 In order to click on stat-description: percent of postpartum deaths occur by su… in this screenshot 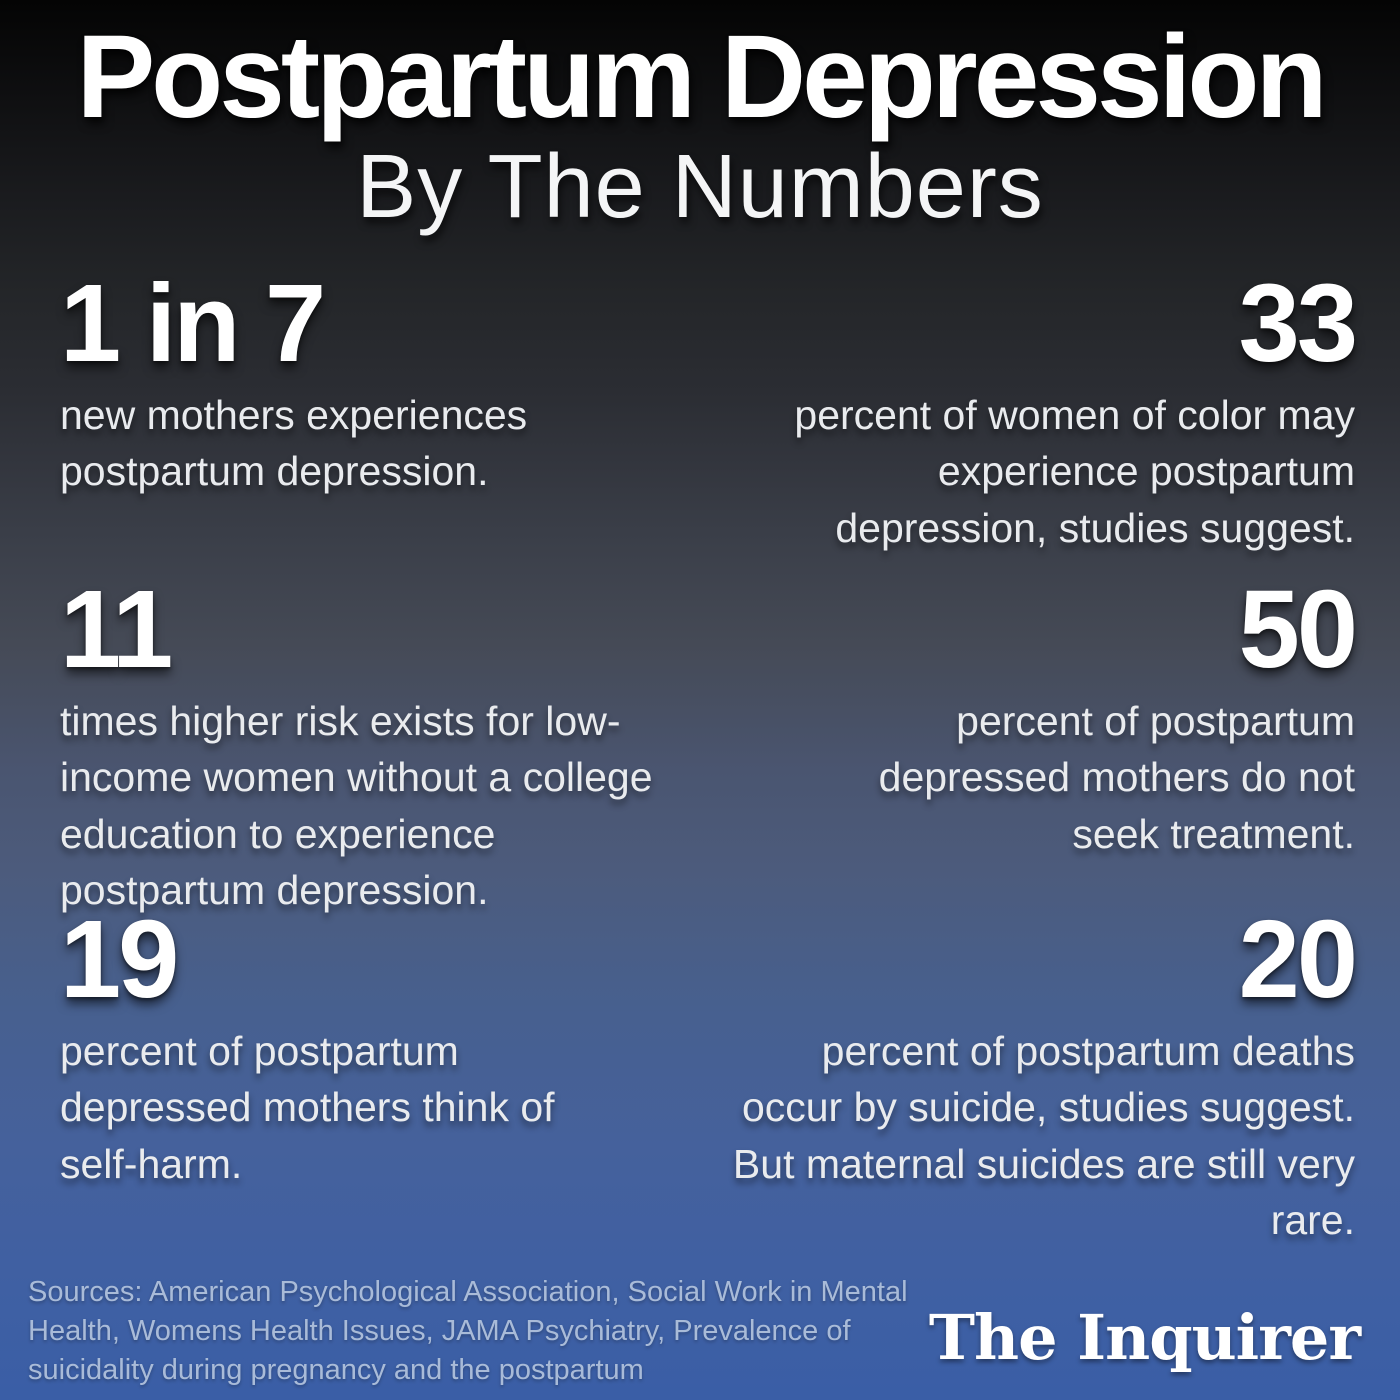, I will do `click(1043, 1135)`.